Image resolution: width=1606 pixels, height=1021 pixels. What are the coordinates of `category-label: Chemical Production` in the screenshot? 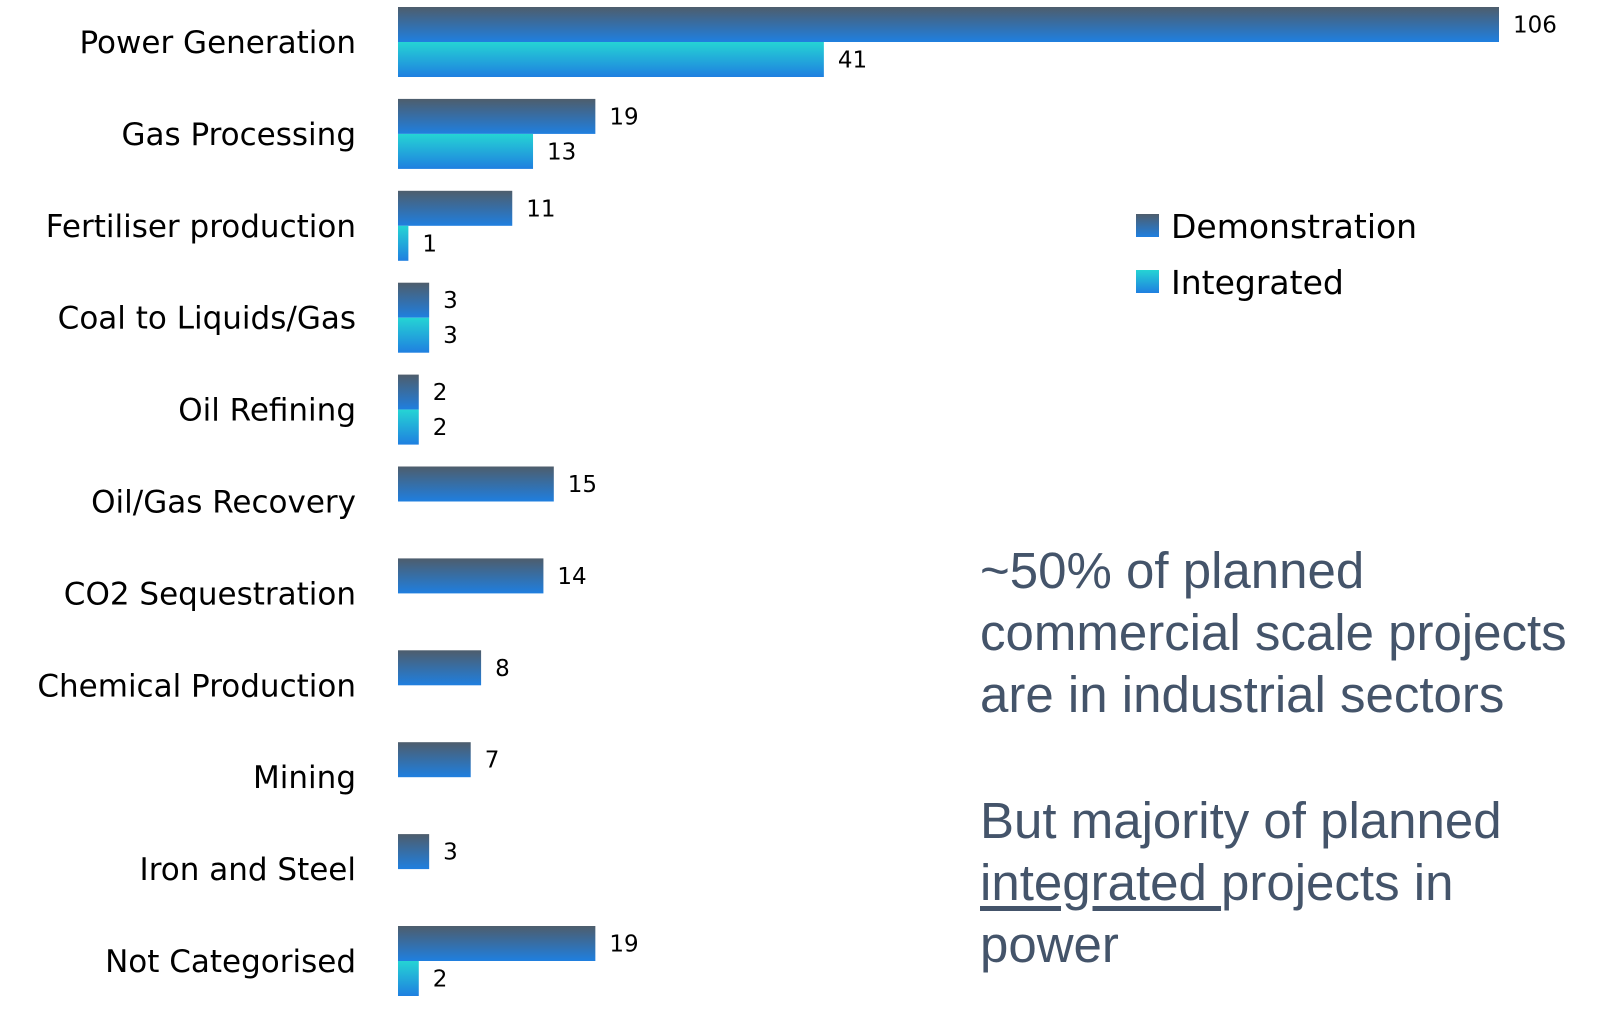 It's located at (196, 686).